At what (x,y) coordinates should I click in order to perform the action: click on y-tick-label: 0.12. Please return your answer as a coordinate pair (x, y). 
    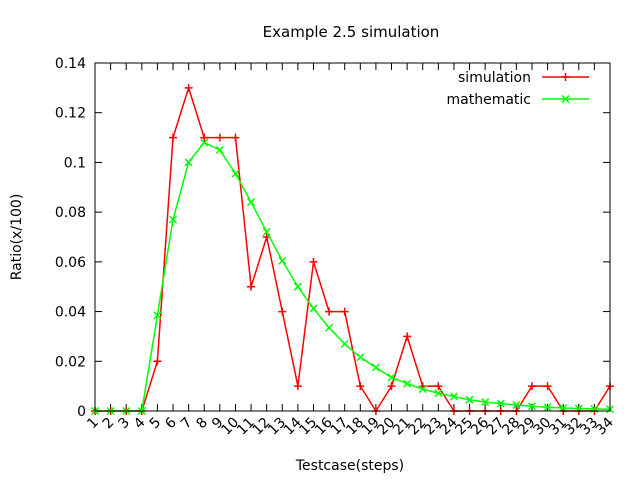
    Looking at the image, I should click on (70, 114).